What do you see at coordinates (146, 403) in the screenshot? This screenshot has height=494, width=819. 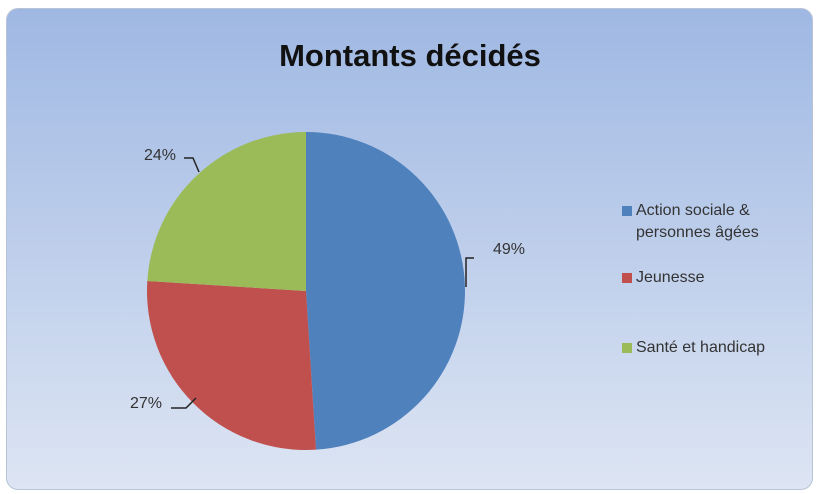 I see `data-label: 27%` at bounding box center [146, 403].